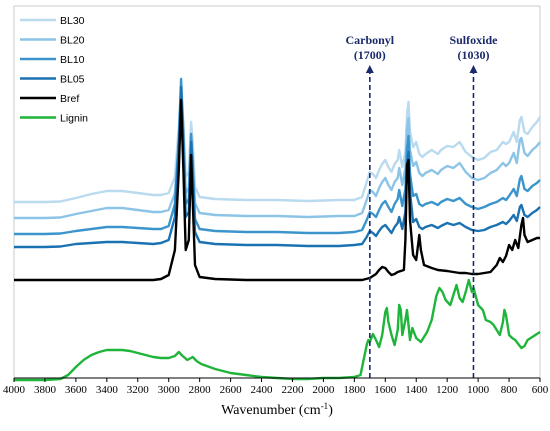 The height and width of the screenshot is (431, 550). I want to click on legend-label: BL20, so click(72, 41).